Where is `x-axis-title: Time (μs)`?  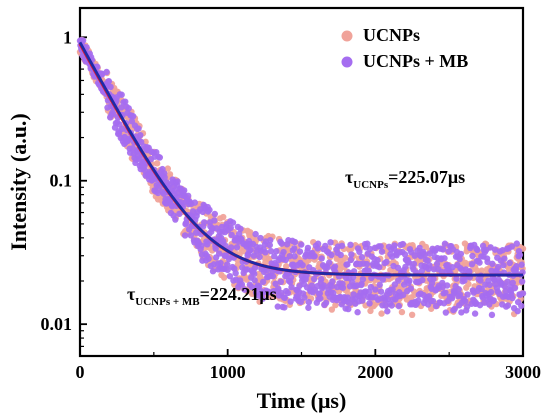
x-axis-title: Time (μs) is located at coordinates (302, 400).